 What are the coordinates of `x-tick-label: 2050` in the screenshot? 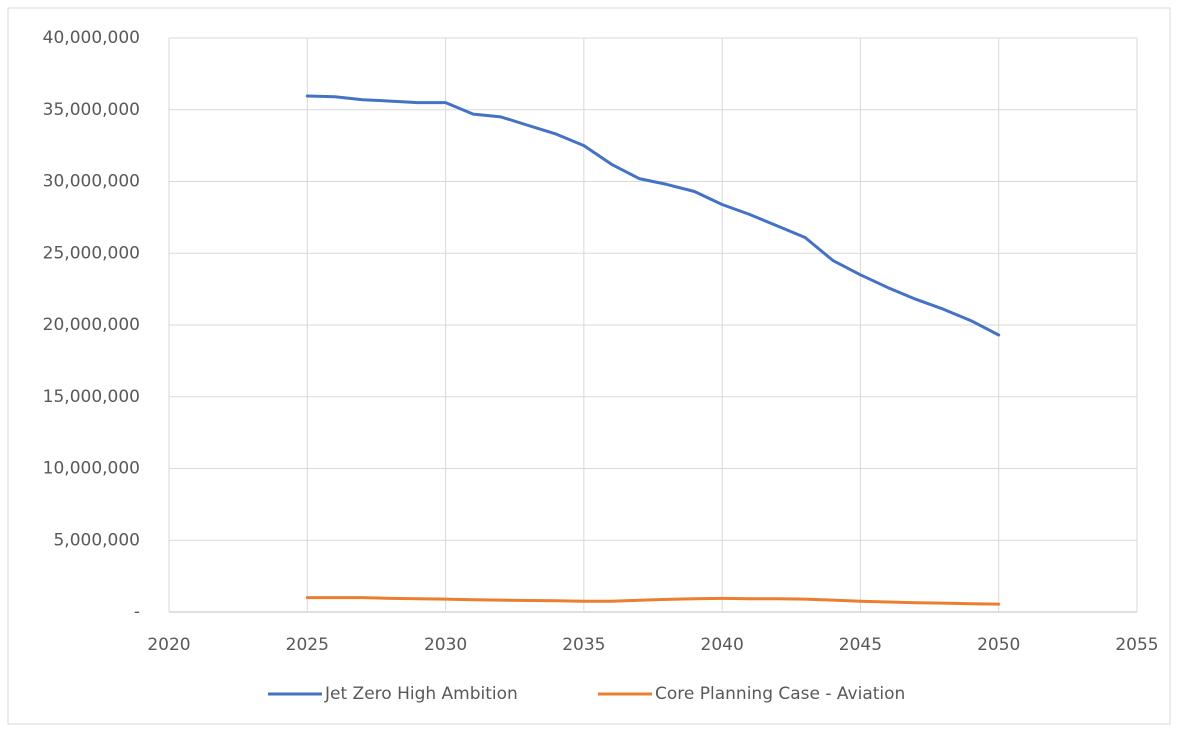 It's located at (998, 645).